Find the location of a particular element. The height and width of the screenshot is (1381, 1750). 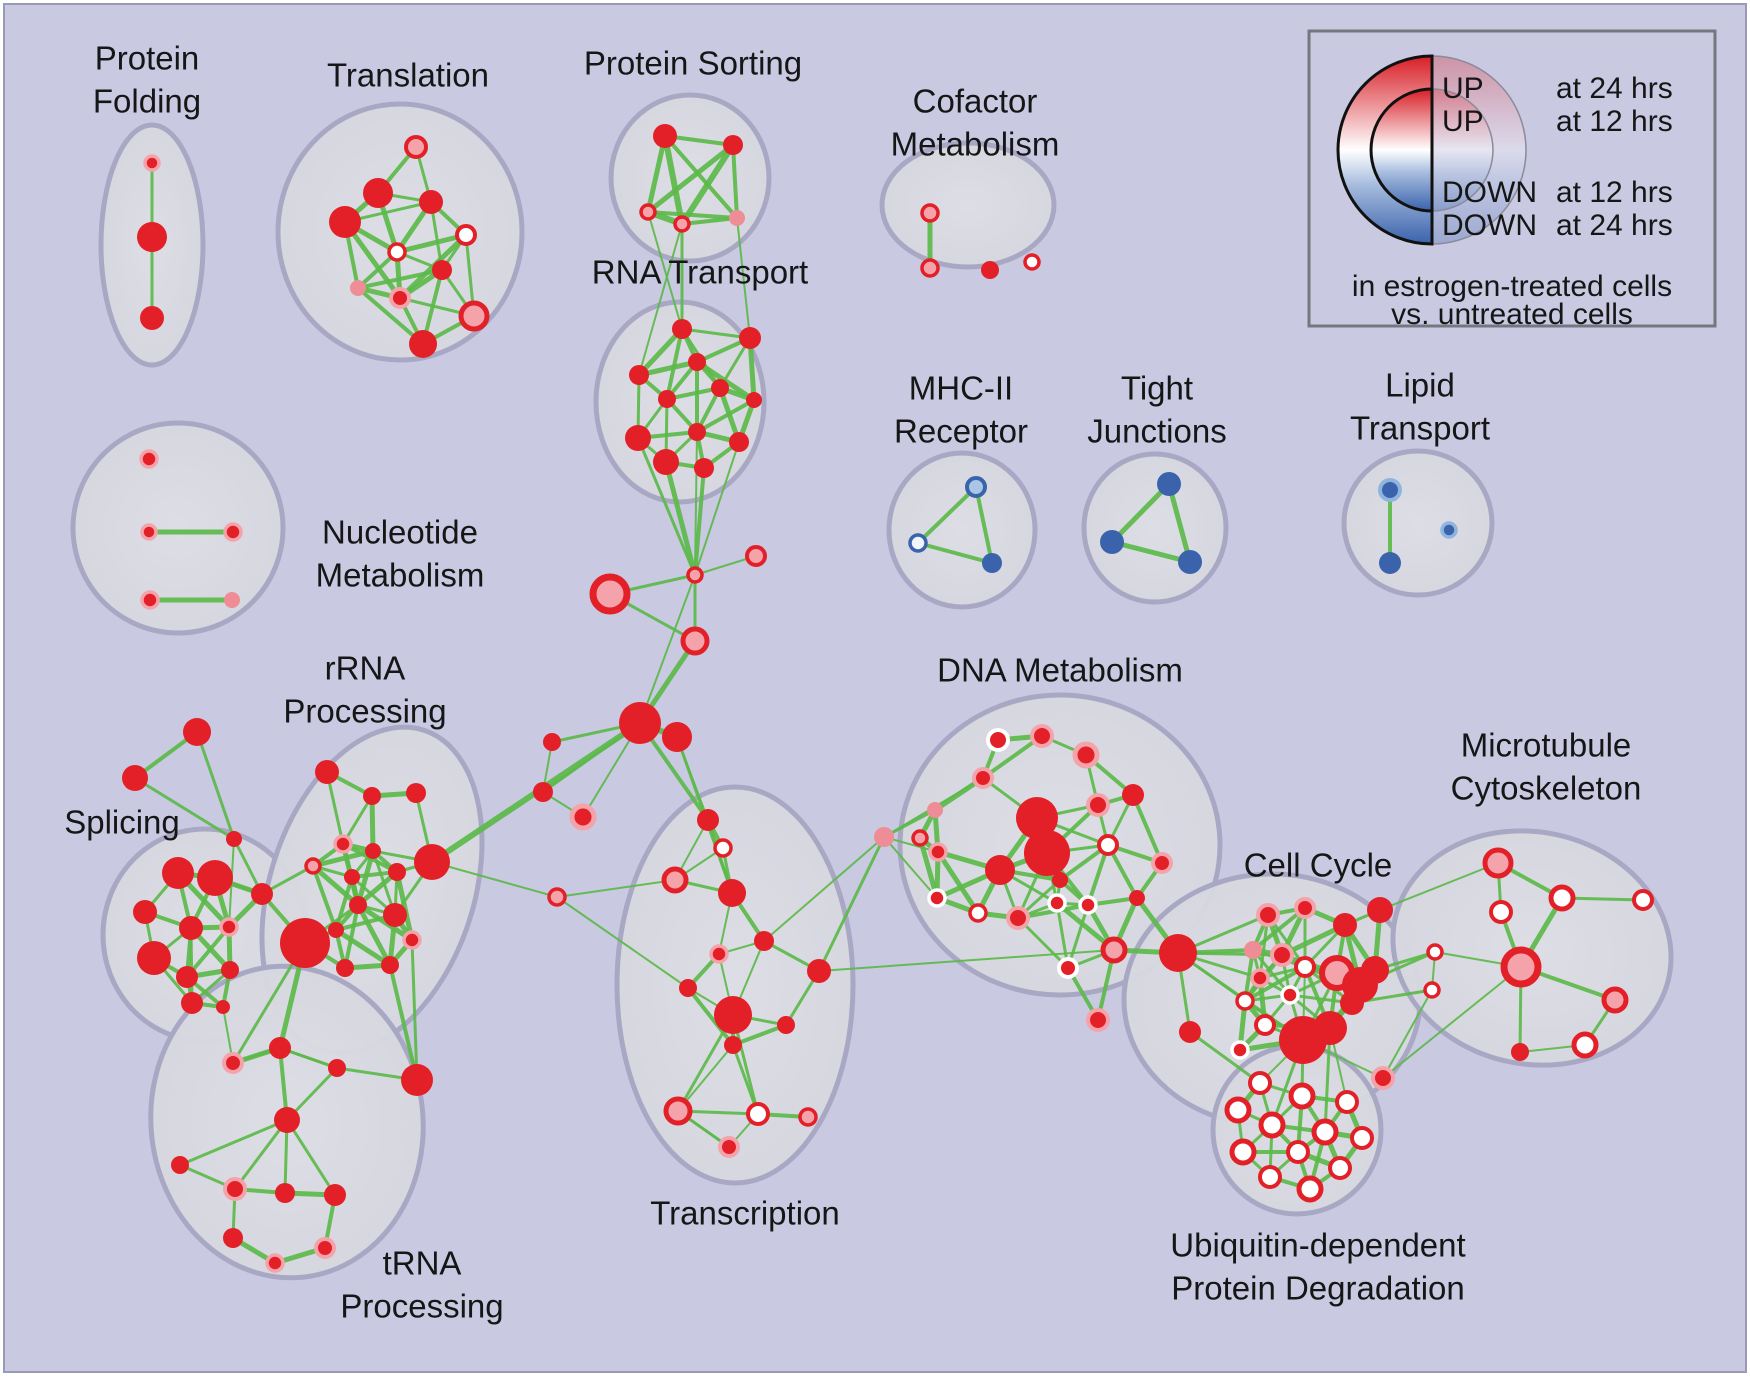

cluster-ellipse-mhc-ii-receptor is located at coordinates (962, 530).